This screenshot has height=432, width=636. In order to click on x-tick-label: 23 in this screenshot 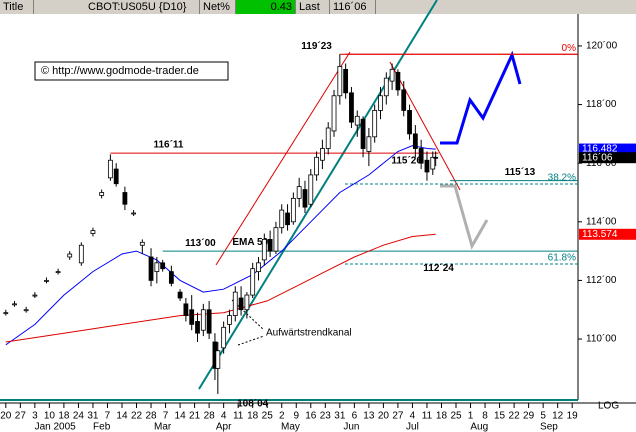, I will do `click(326, 416)`.